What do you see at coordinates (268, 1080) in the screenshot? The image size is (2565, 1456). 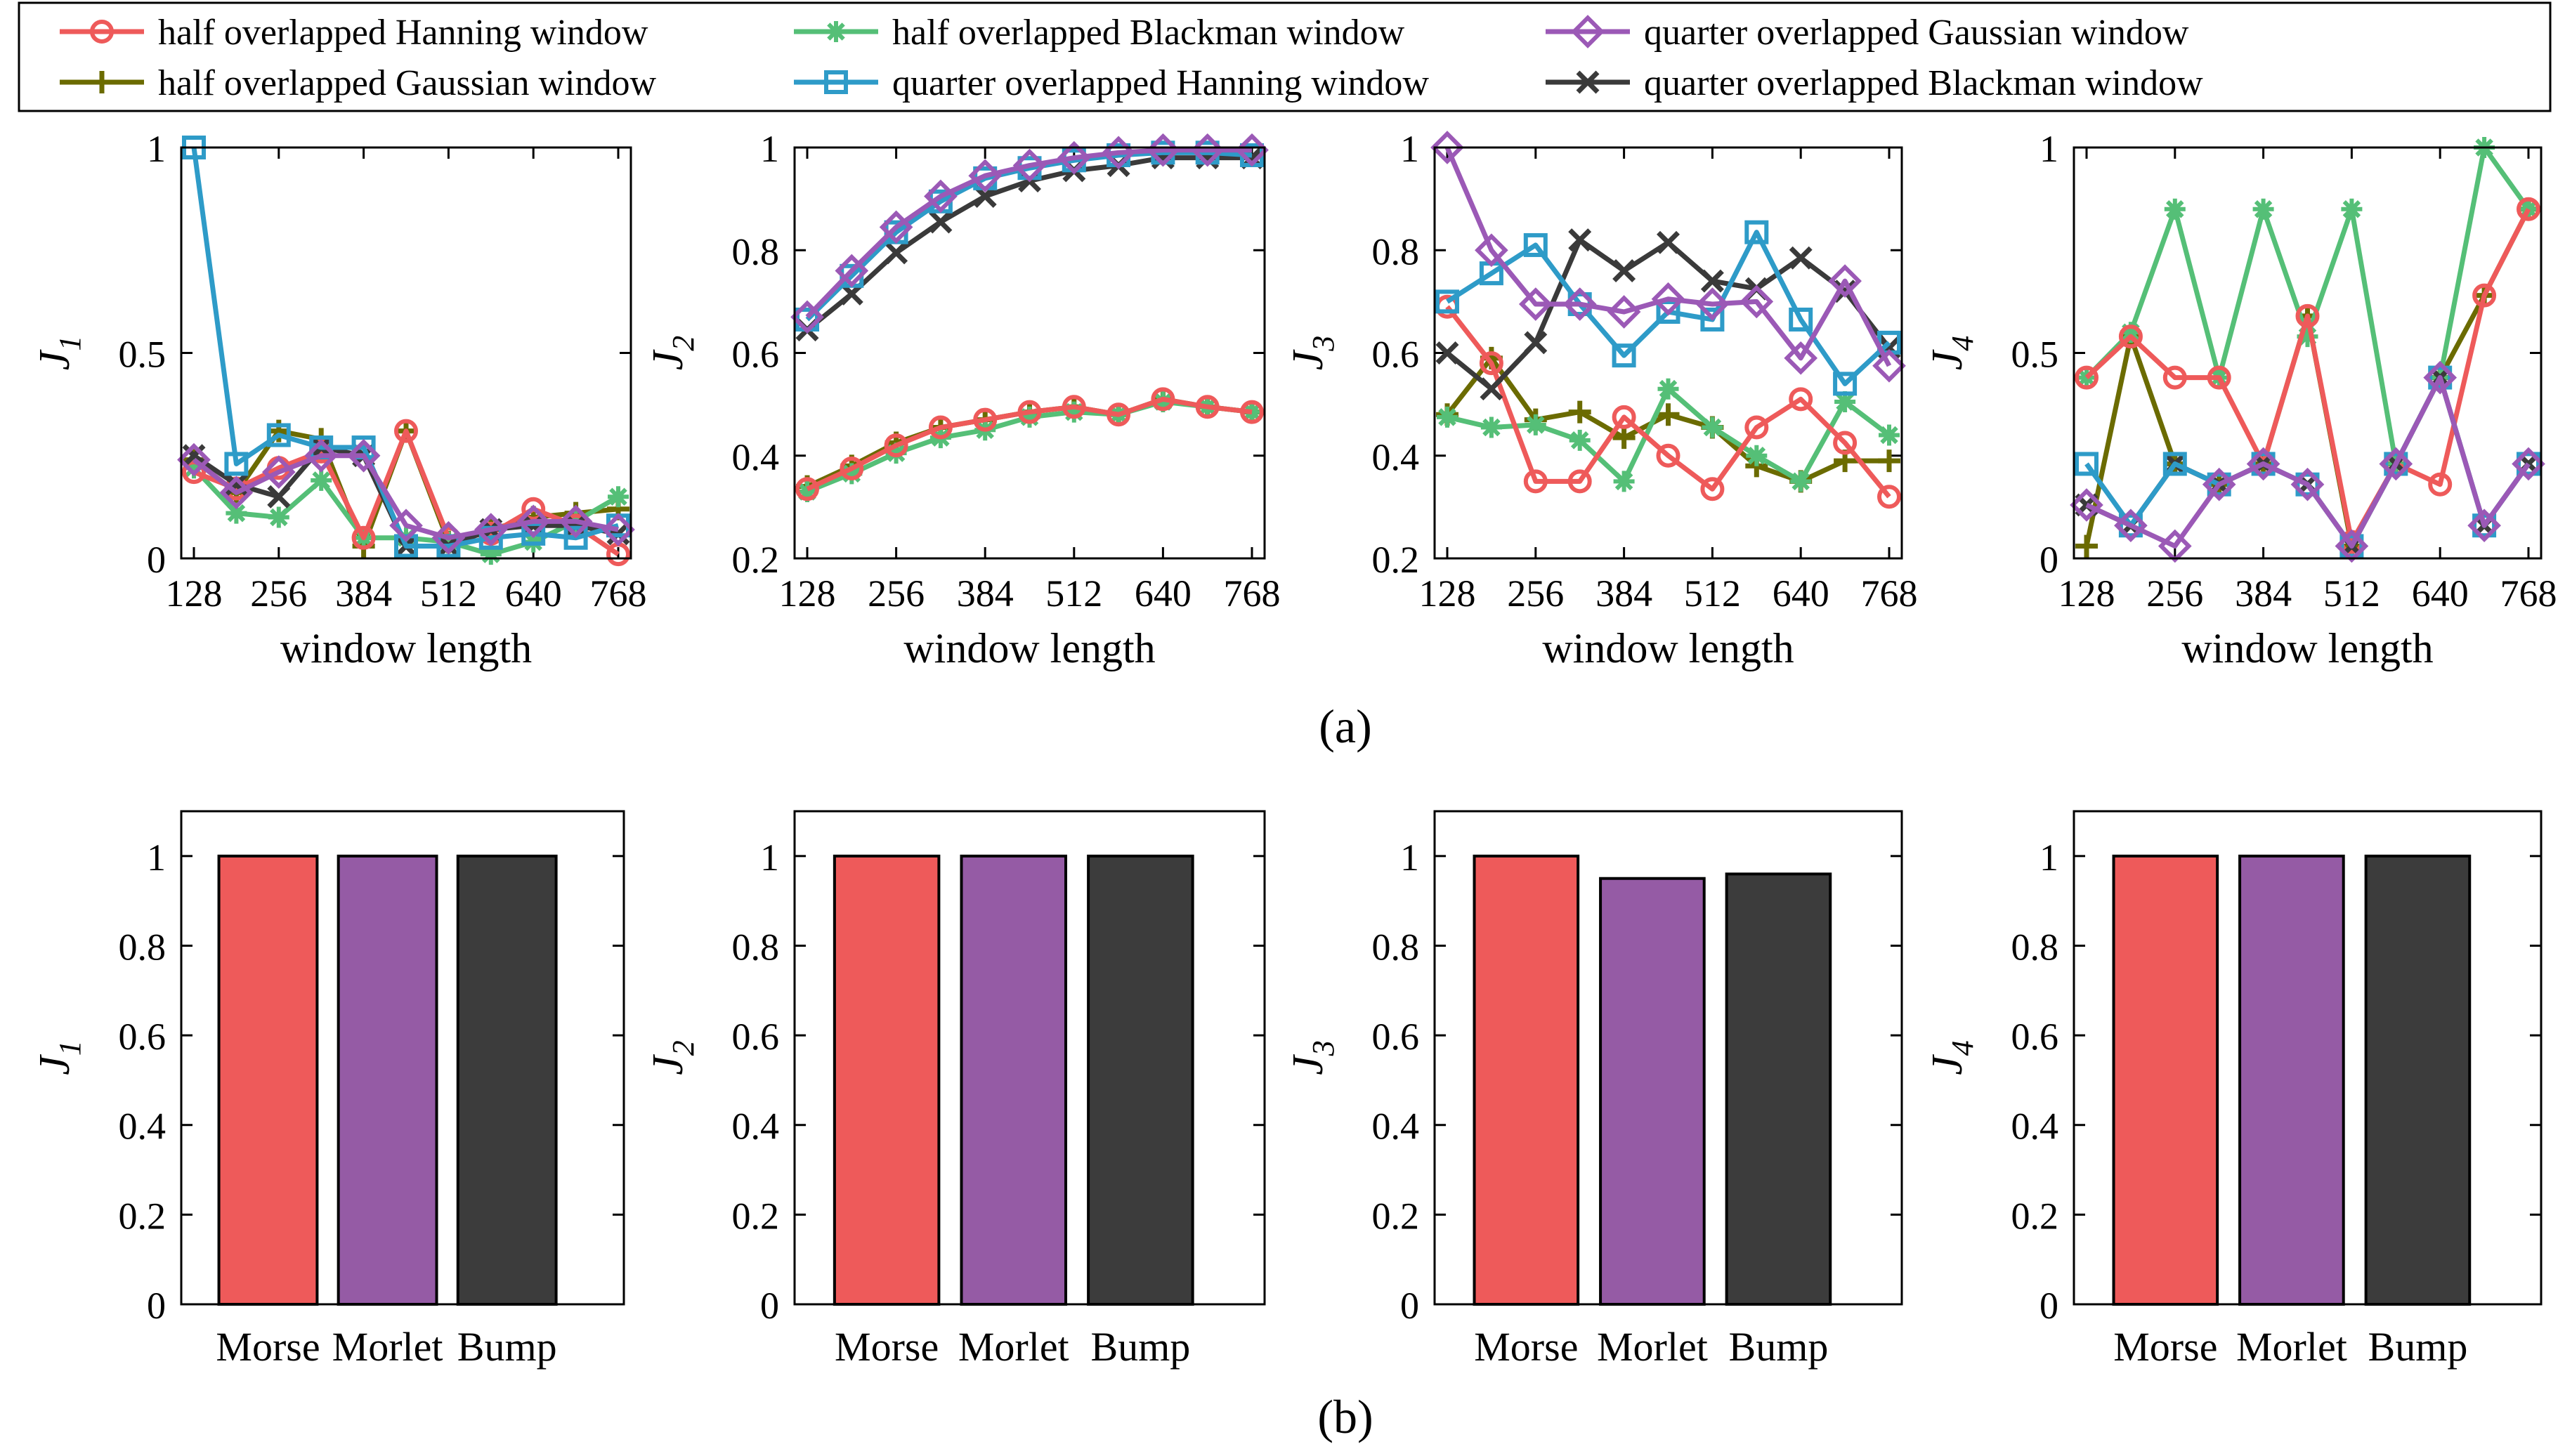 I see `bar-morse` at bounding box center [268, 1080].